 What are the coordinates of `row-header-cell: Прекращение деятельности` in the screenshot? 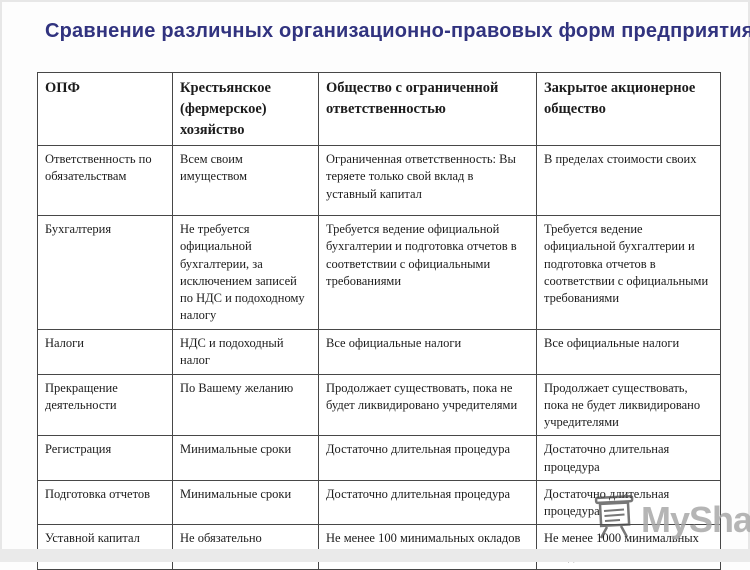 It's located at (105, 405).